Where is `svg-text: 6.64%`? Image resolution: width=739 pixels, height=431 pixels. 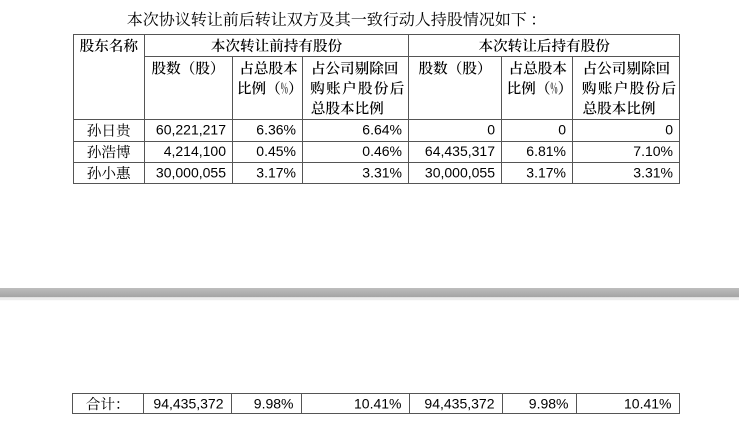 svg-text: 6.64% is located at coordinates (382, 129).